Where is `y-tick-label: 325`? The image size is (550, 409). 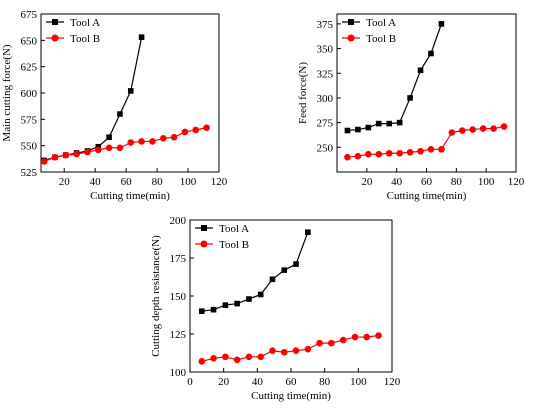 y-tick-label: 325 is located at coordinates (325, 74).